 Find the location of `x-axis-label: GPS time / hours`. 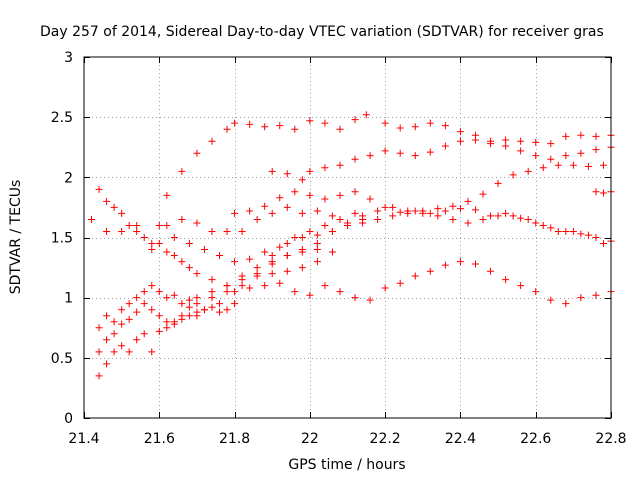

x-axis-label: GPS time / hours is located at coordinates (346, 465).